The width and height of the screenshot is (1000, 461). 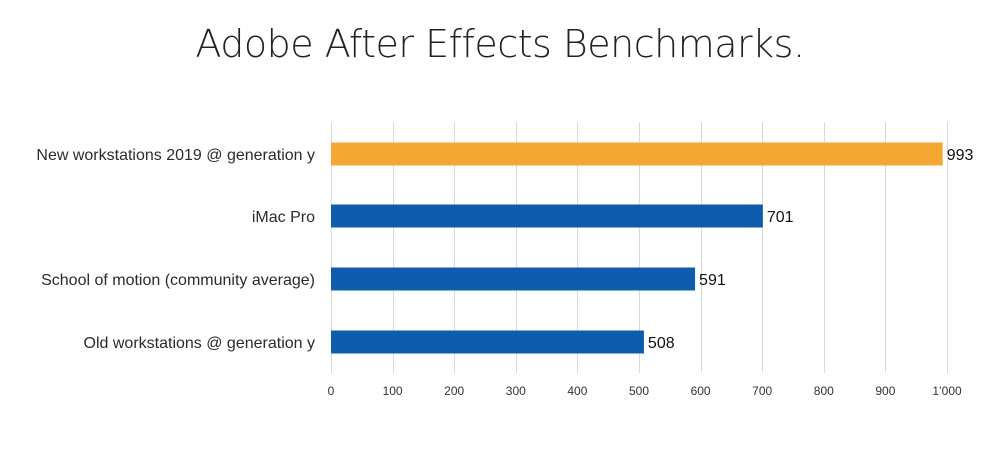 What do you see at coordinates (762, 391) in the screenshot?
I see `x-tick-label: 700` at bounding box center [762, 391].